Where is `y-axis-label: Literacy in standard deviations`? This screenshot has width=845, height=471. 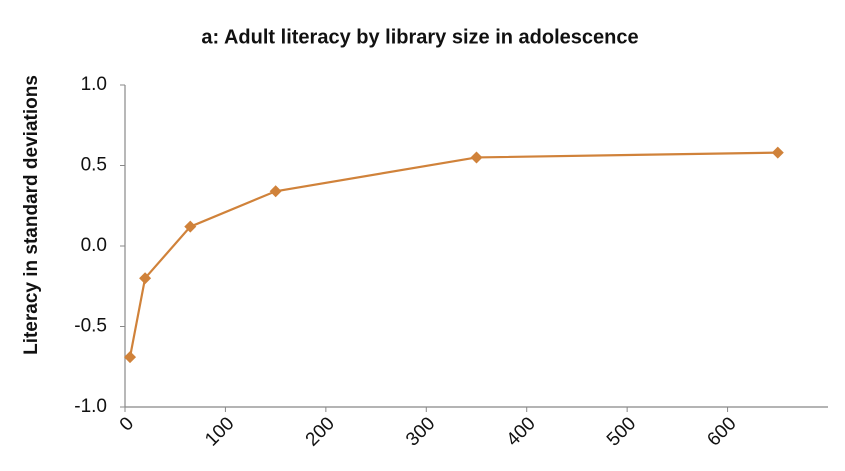 y-axis-label: Literacy in standard deviations is located at coordinates (31, 215).